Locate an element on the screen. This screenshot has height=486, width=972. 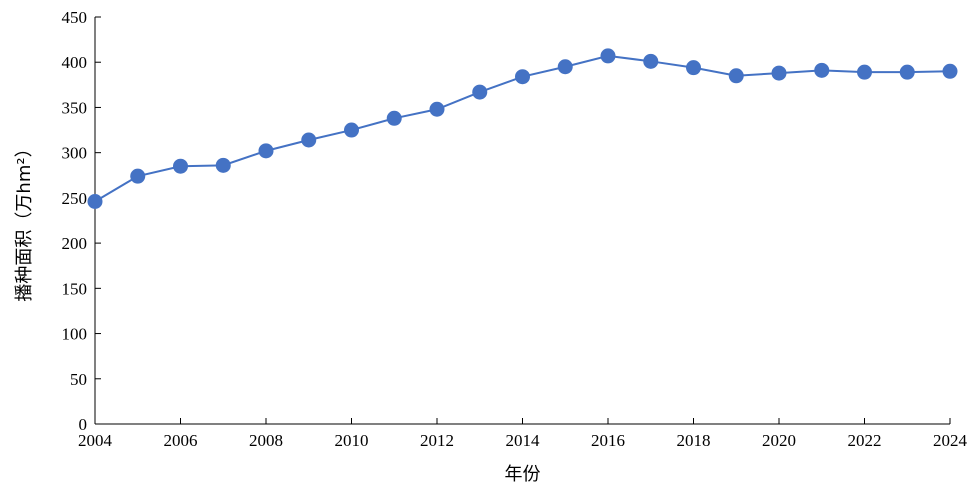
y-axis-title: 播种面积（万hm²） is located at coordinates (24, 220).